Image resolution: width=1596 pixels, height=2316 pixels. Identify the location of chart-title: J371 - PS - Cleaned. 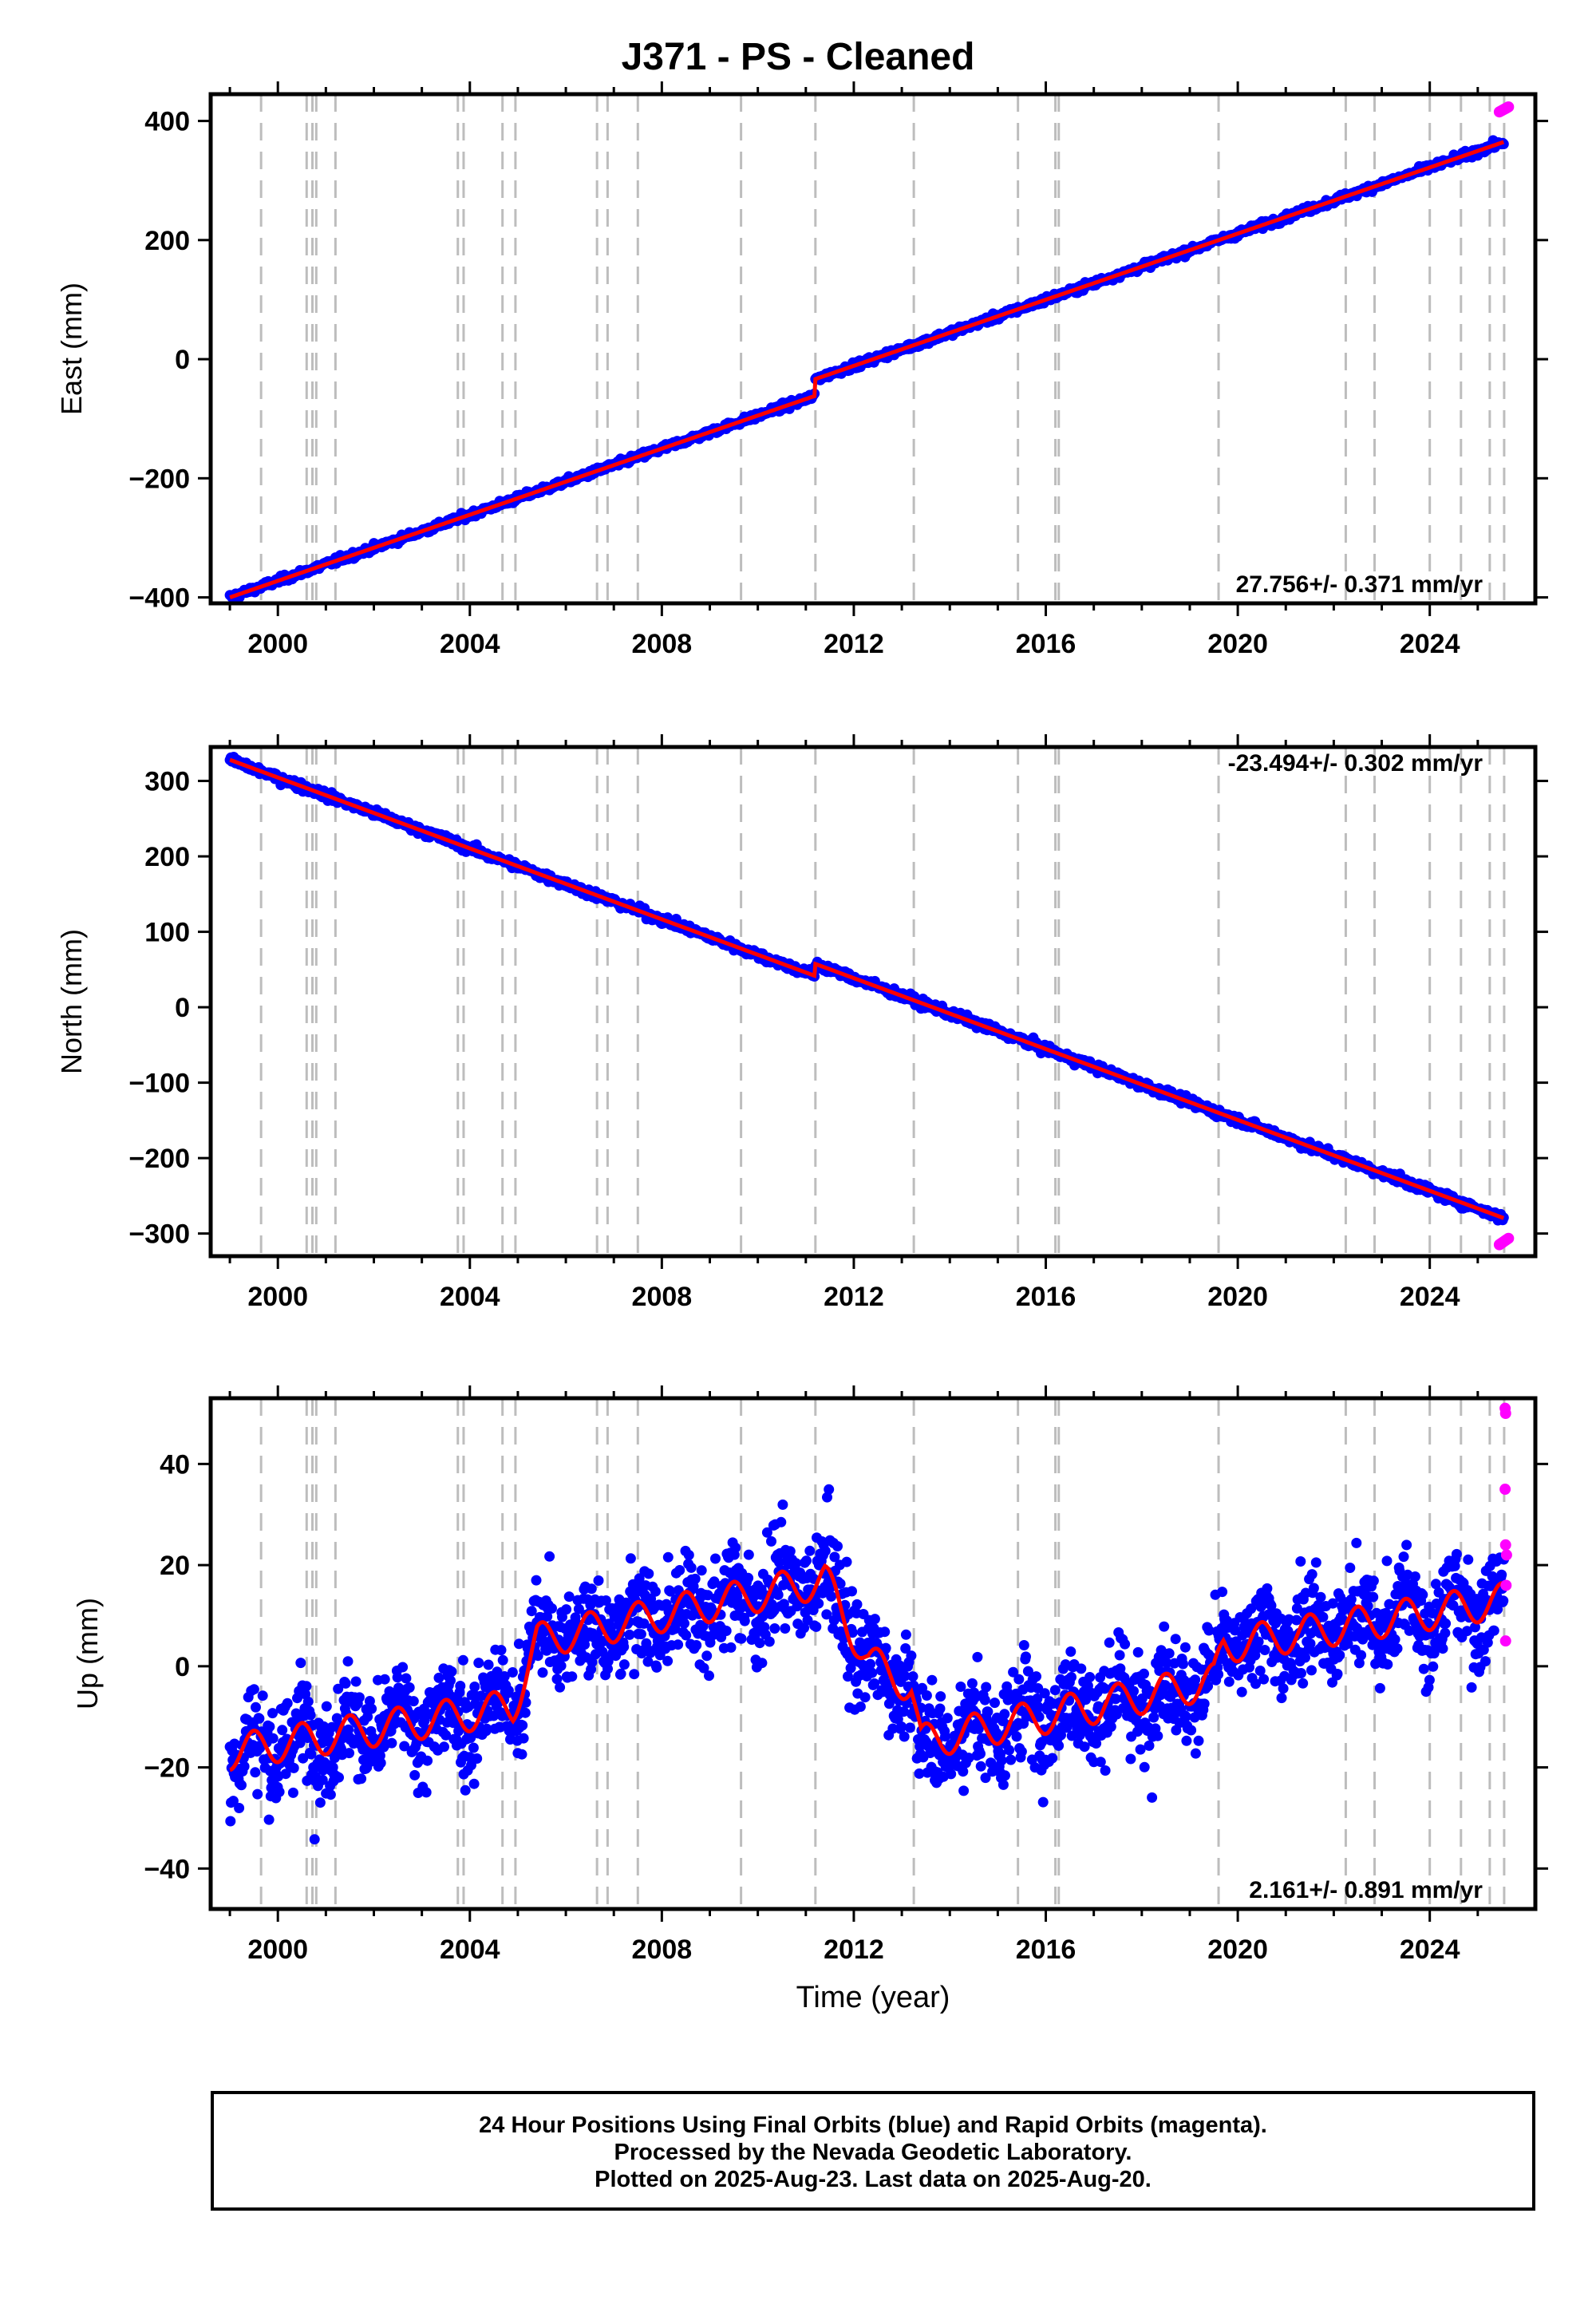
(798, 57).